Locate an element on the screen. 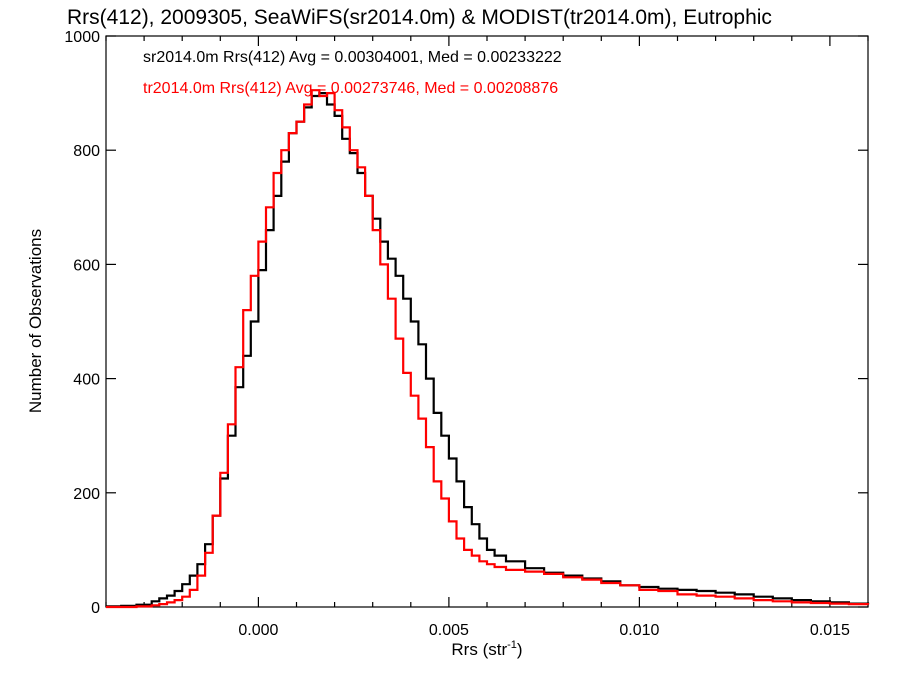  y-tick-label: 400 is located at coordinates (86, 380).